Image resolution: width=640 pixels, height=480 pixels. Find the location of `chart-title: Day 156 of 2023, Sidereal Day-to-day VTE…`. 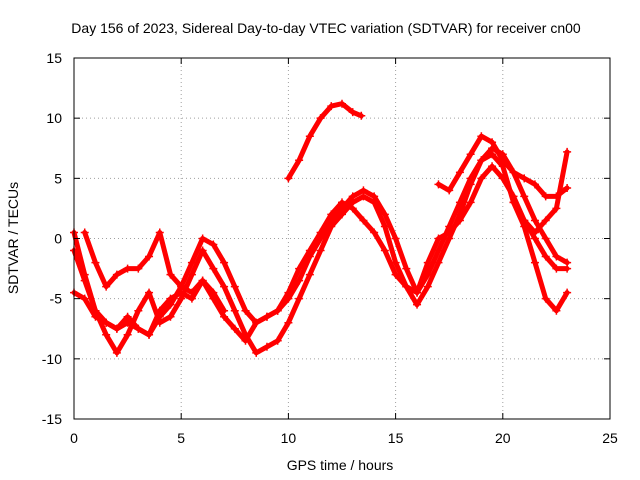

chart-title: Day 156 of 2023, Sidereal Day-to-day VTE… is located at coordinates (326, 28).